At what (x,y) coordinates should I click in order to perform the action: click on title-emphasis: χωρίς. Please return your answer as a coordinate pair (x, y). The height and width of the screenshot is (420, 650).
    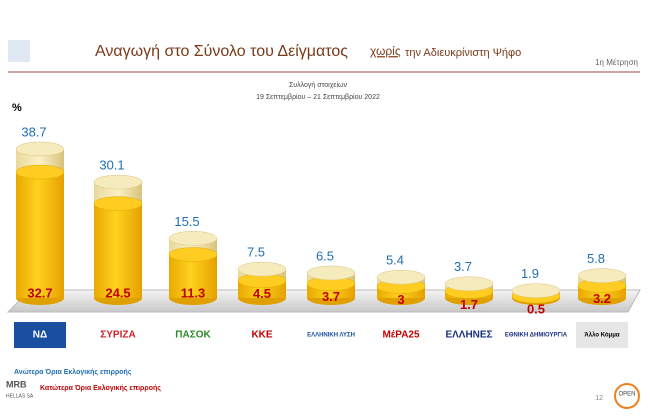
    Looking at the image, I should click on (385, 51).